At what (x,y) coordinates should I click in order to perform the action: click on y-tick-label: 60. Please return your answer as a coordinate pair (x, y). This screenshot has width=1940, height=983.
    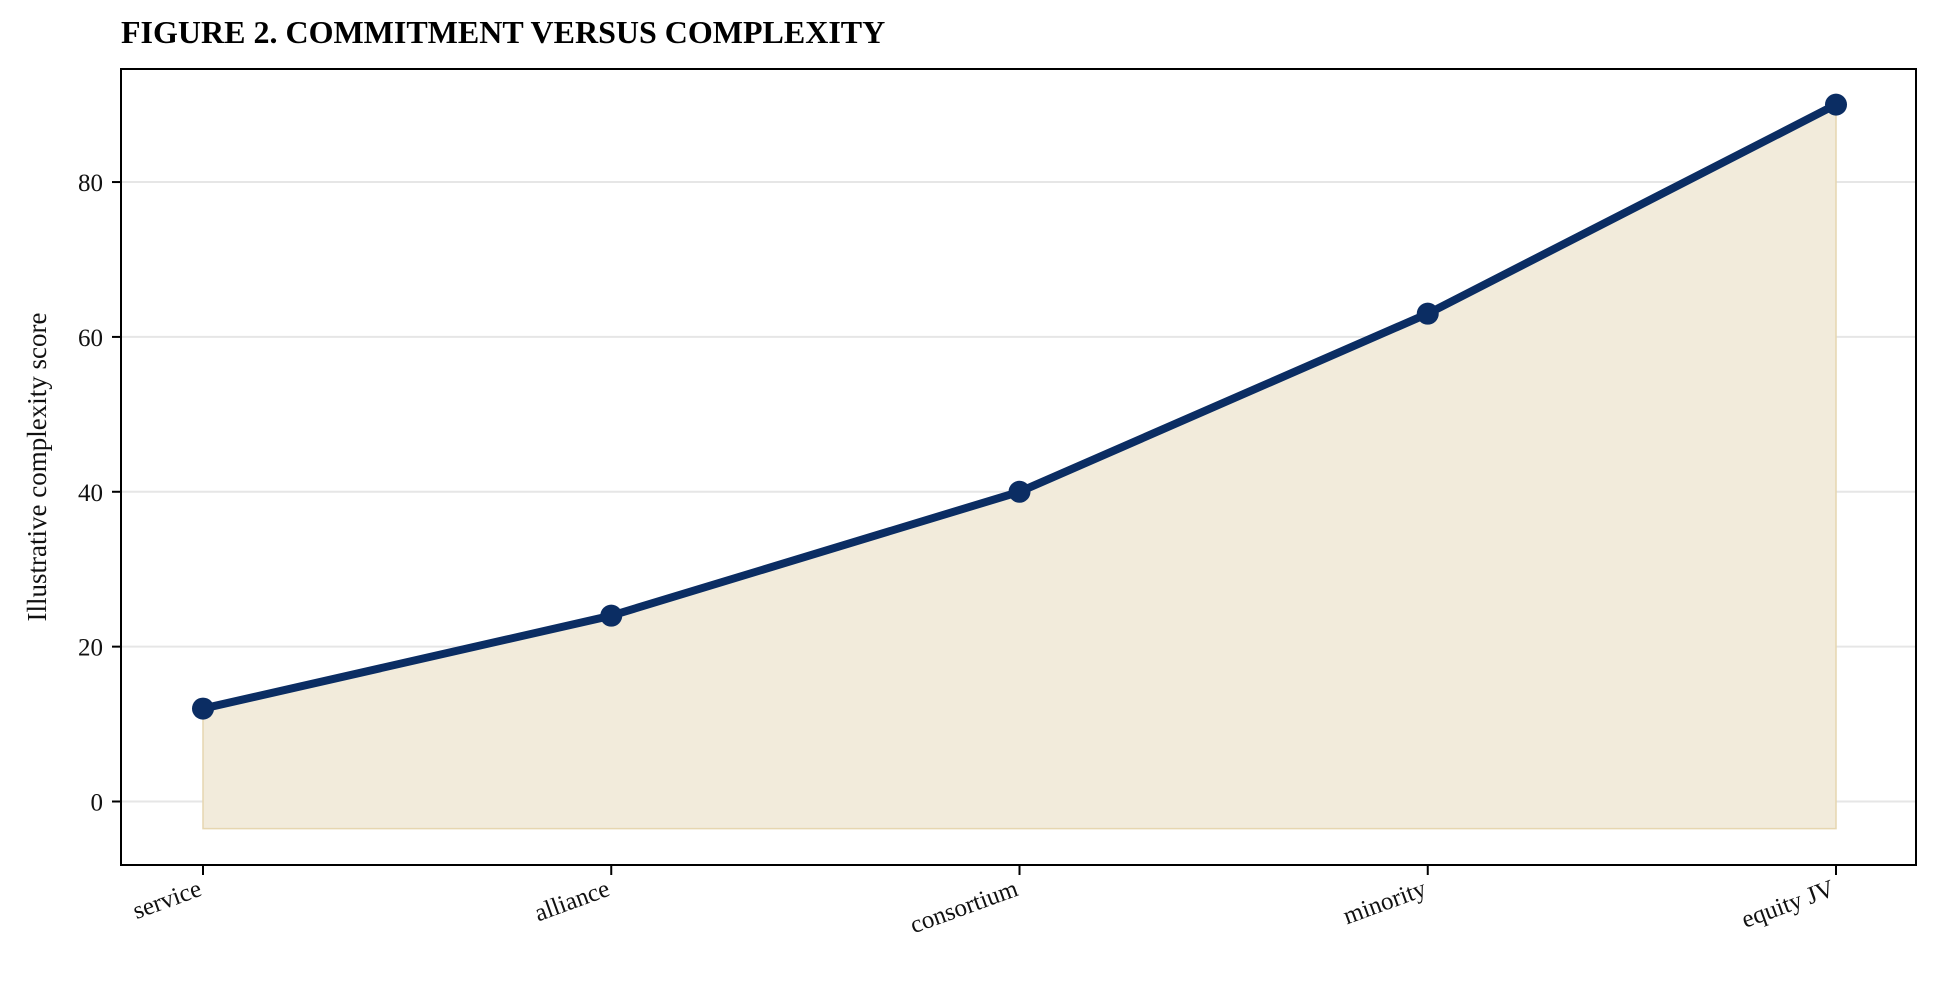
    Looking at the image, I should click on (90, 338).